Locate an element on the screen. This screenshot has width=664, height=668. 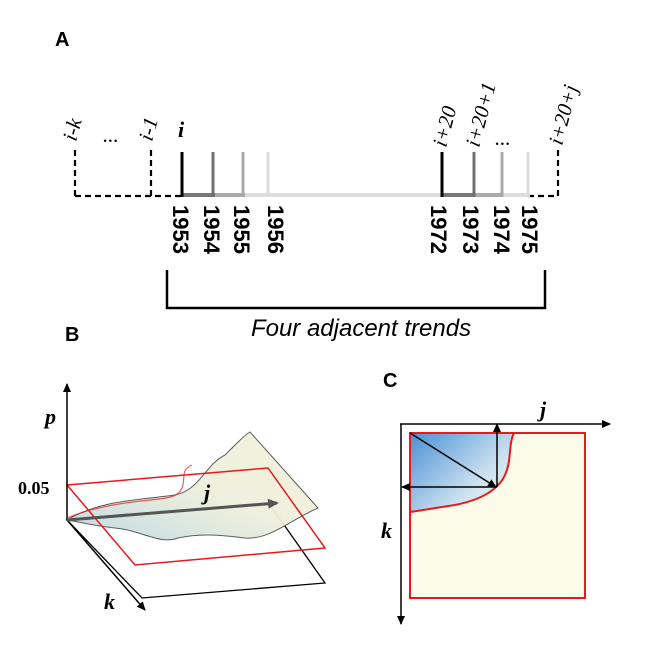
panel-b-label: B is located at coordinates (72, 335).